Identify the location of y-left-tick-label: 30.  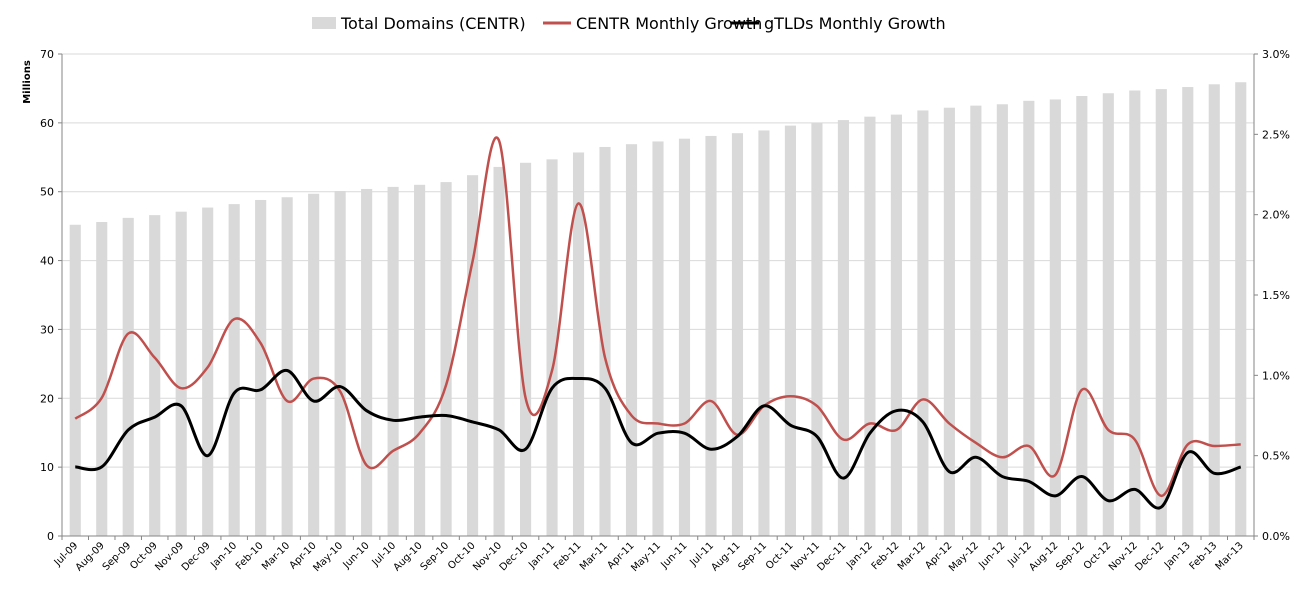
(47, 329).